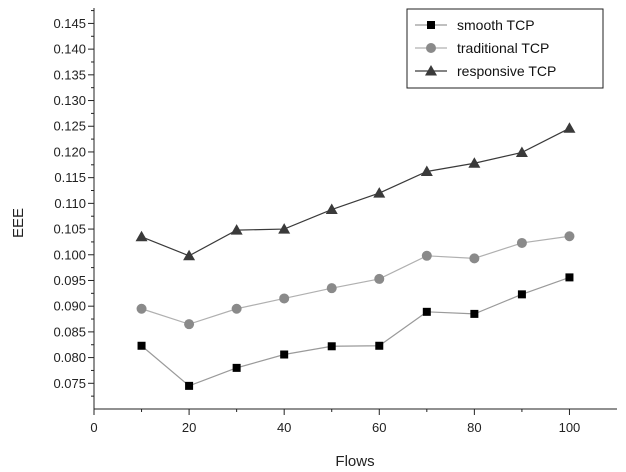 This screenshot has height=472, width=626. What do you see at coordinates (69, 49) in the screenshot?
I see `y-tick-label: 0.140` at bounding box center [69, 49].